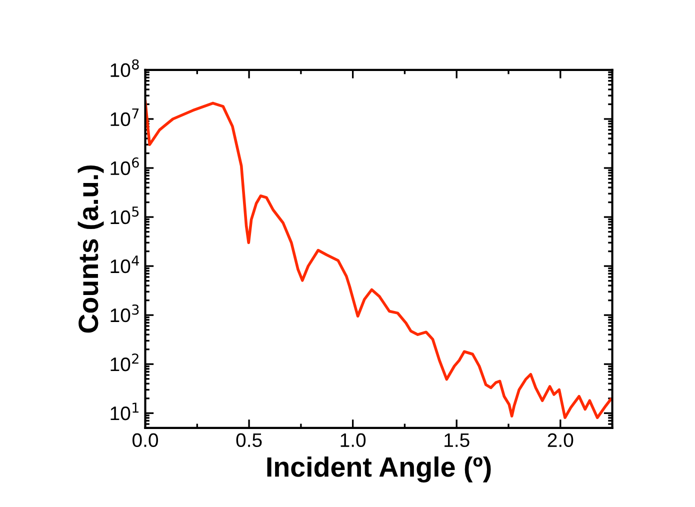 The height and width of the screenshot is (507, 695). Describe the element at coordinates (124, 411) in the screenshot. I see `y-tick-label: 10$^{1}$` at that location.